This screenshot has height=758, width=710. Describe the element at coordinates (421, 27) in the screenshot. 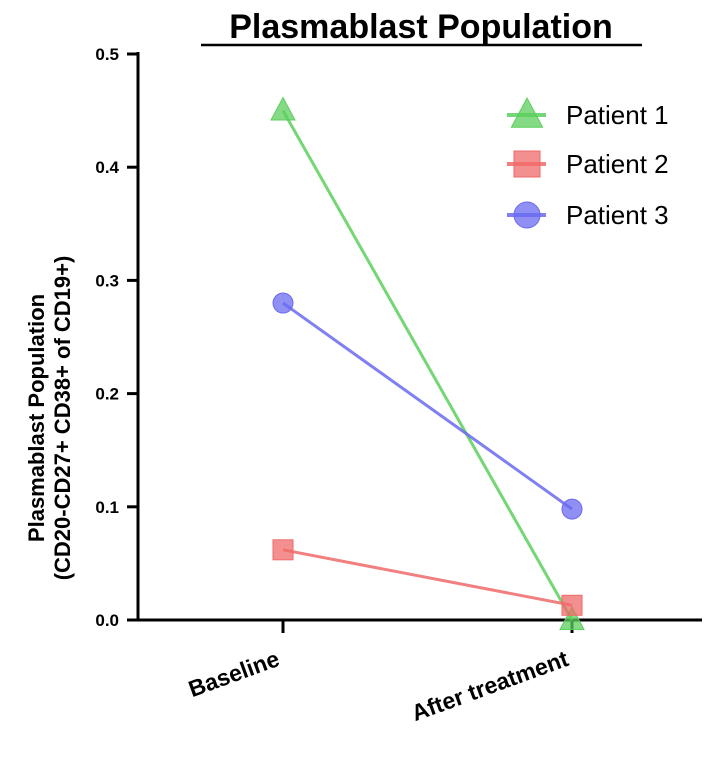

I see `chart-title: Plasmablast Population` at that location.